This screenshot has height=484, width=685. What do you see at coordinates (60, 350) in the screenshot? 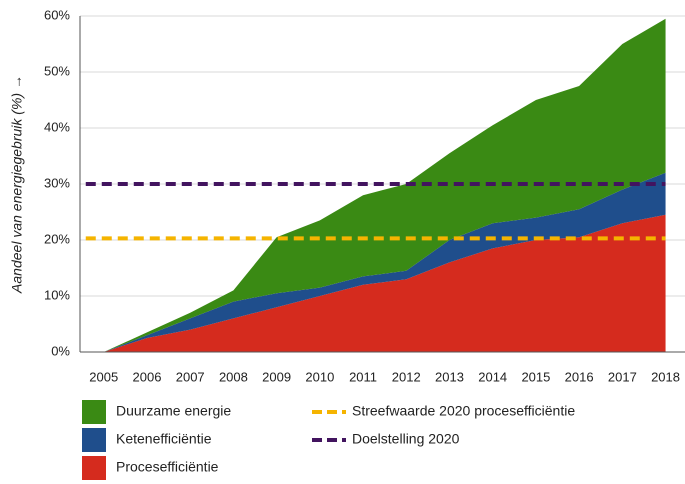
I see `y-tick-label: 0%` at bounding box center [60, 350].